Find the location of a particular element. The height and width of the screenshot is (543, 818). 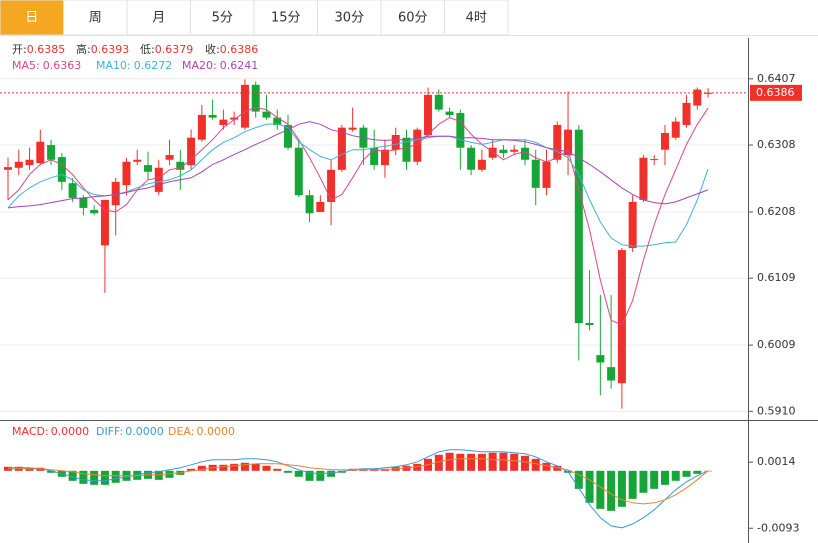

macd-legend: DEA: 0.0000 is located at coordinates (201, 431).